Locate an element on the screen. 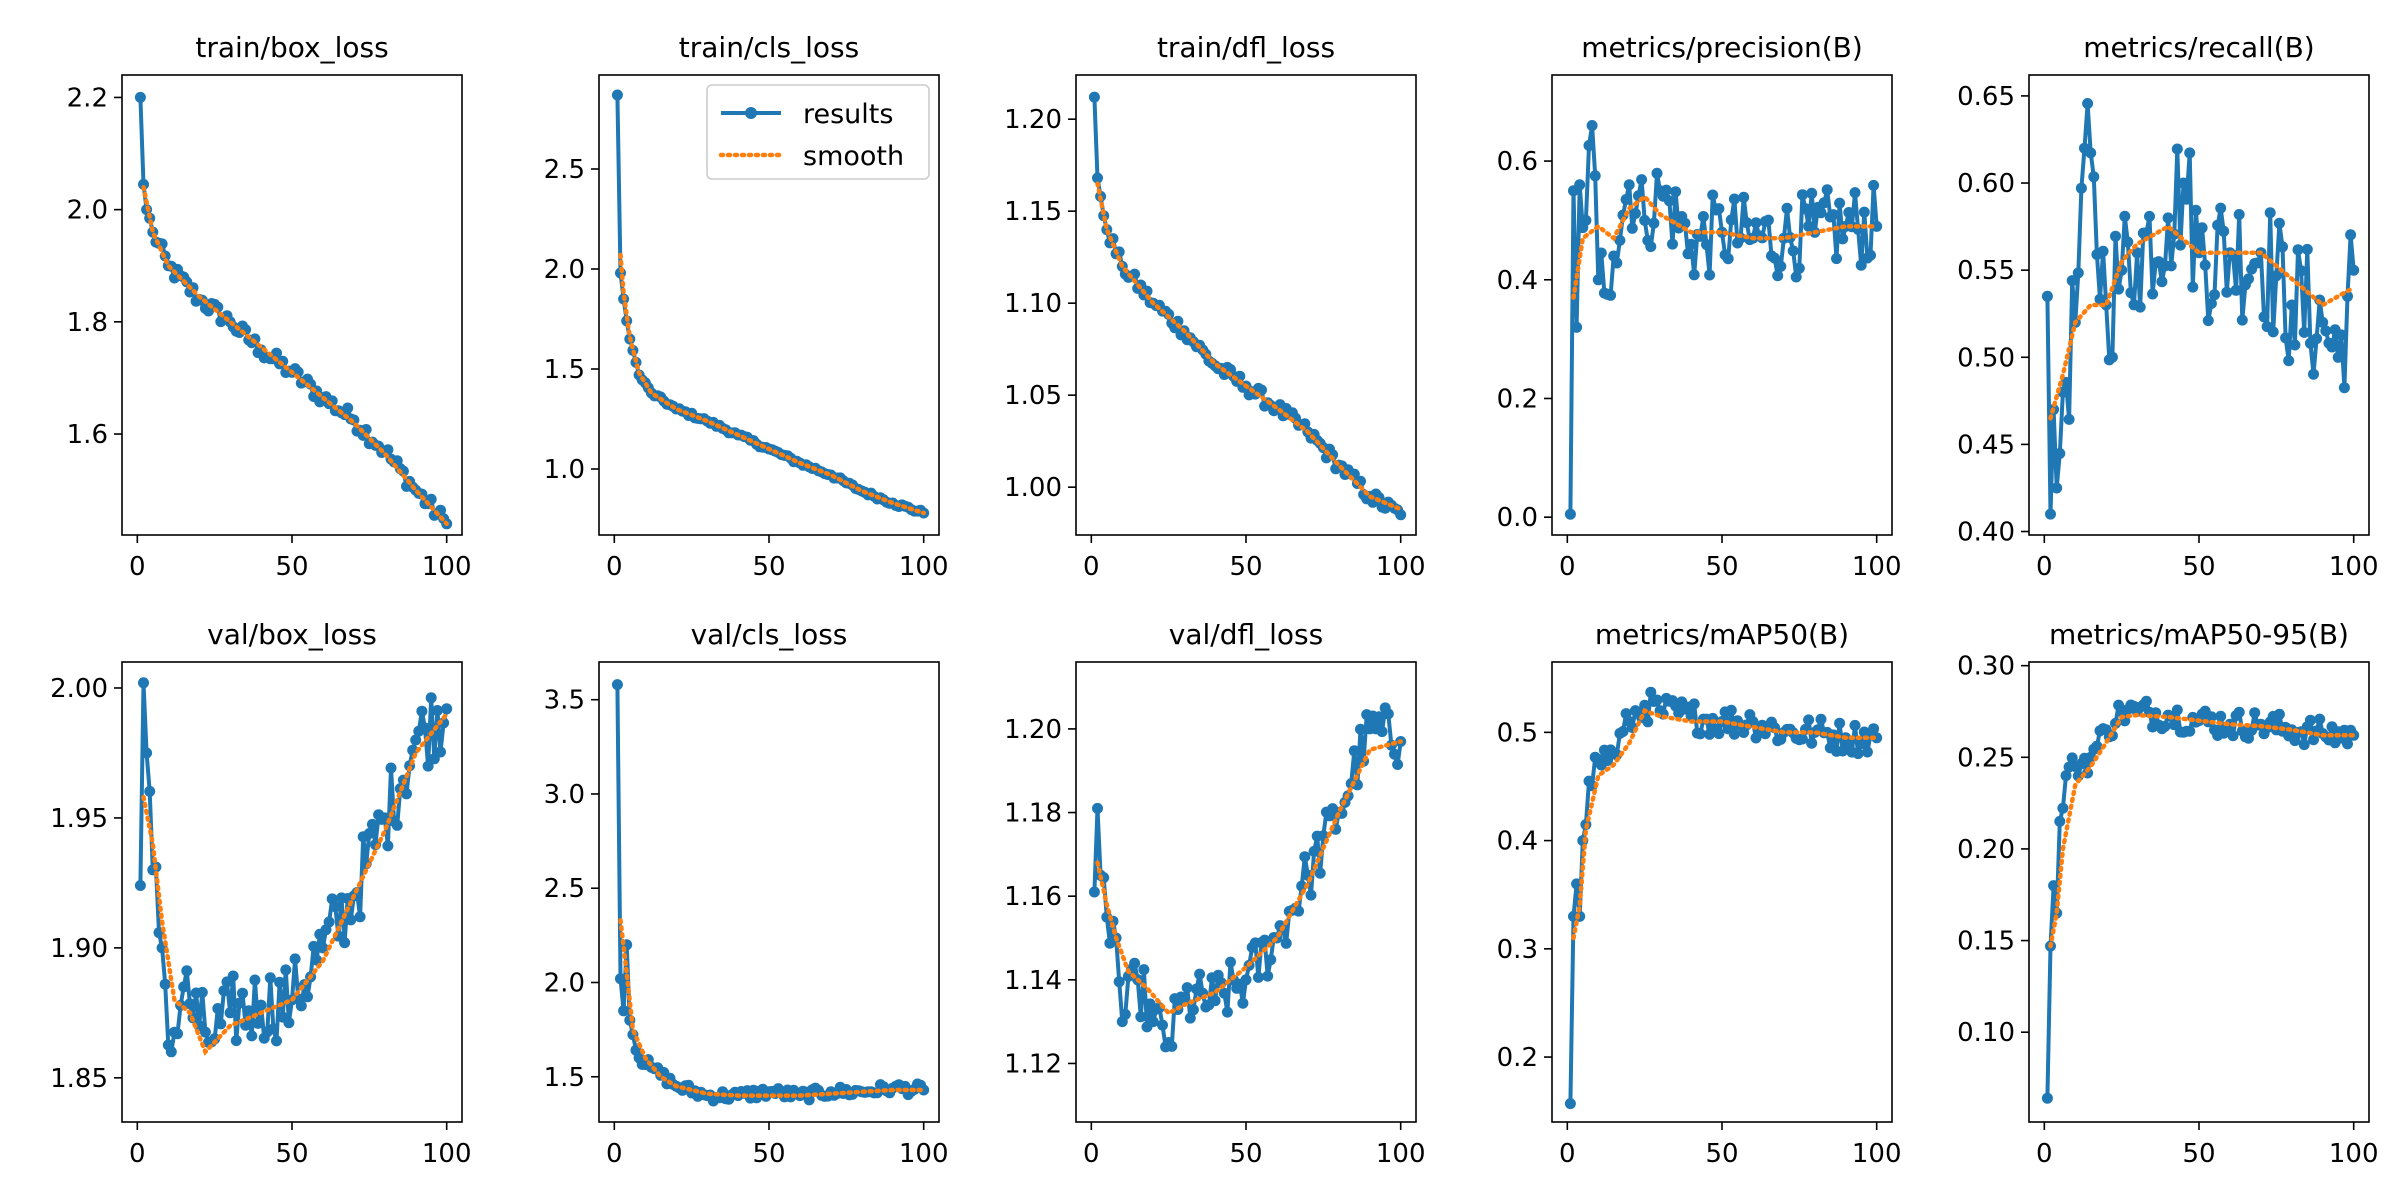  y-tick-label: 1.95 is located at coordinates (79, 819).